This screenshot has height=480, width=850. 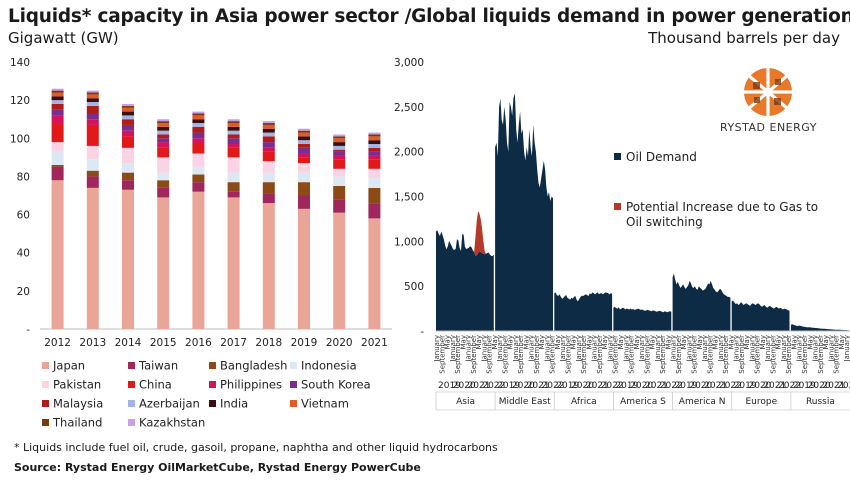 What do you see at coordinates (304, 343) in the screenshot?
I see `x-tick-label: 2019` at bounding box center [304, 343].